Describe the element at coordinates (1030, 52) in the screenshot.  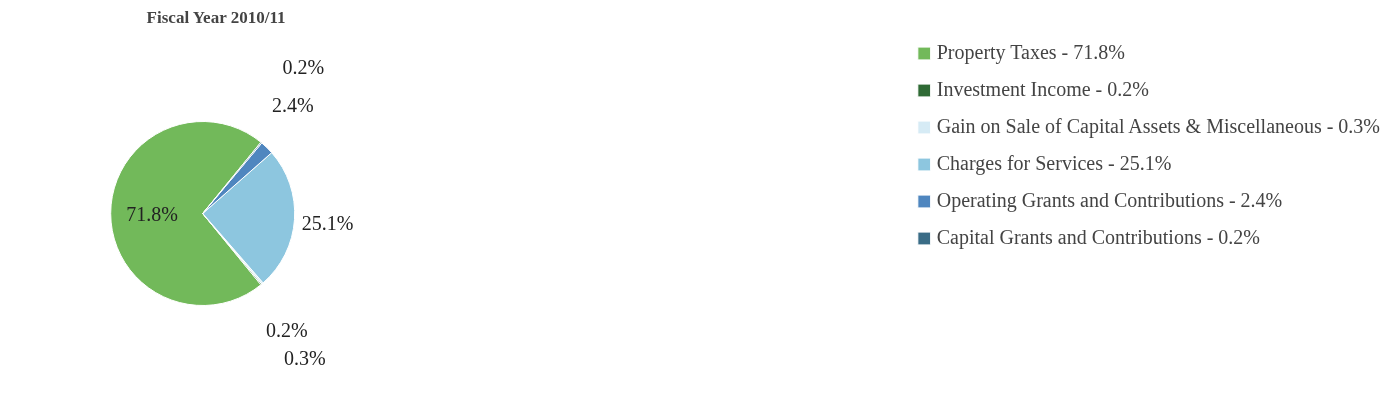
I see `legend-label: Property Taxes - 71.8%` at that location.